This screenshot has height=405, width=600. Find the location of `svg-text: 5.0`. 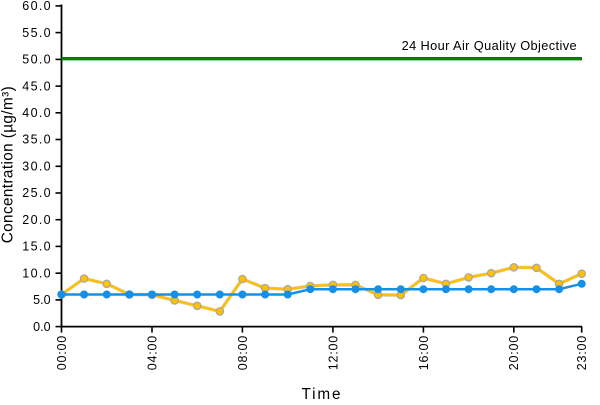

svg-text: 5.0 is located at coordinates (42, 300).